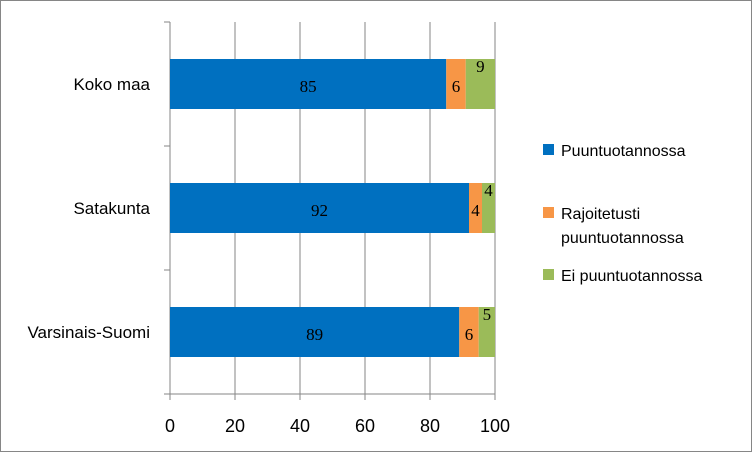 The height and width of the screenshot is (452, 752). I want to click on legend-label: Puuntuotannossa, so click(623, 151).